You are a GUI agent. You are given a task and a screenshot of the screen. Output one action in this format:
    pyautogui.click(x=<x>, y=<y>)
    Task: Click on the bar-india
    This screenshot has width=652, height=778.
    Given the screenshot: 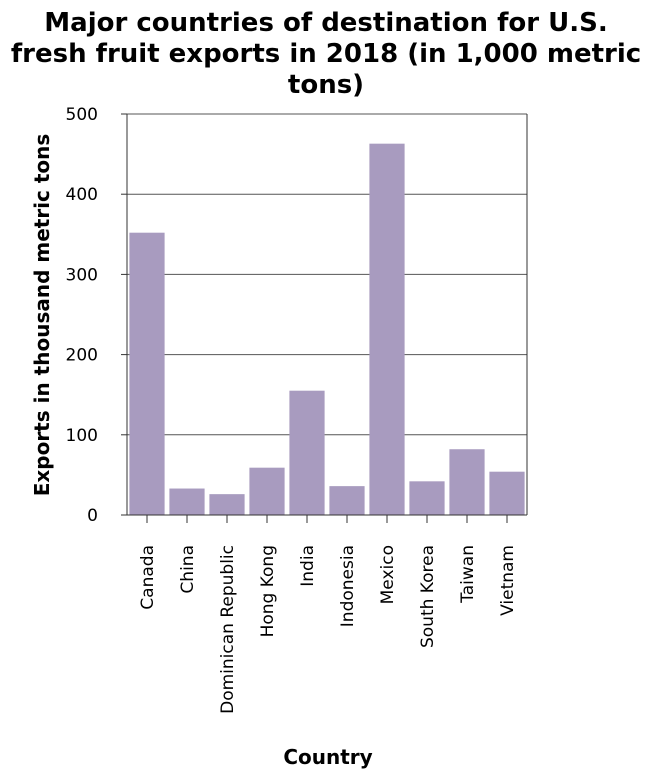 What is the action you would take?
    pyautogui.click(x=307, y=452)
    